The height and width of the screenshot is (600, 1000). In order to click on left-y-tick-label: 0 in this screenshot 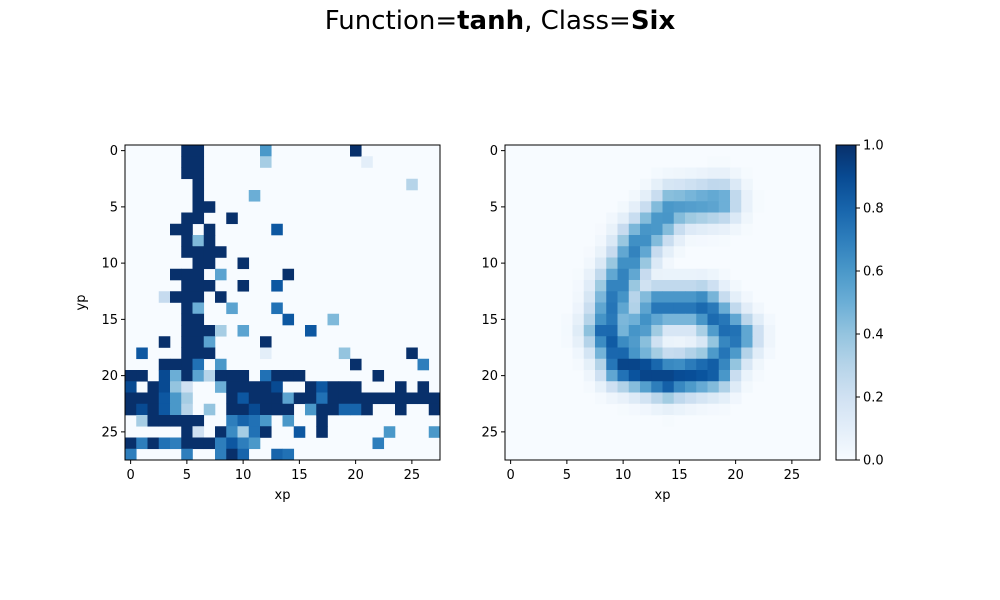, I will do `click(114, 151)`.